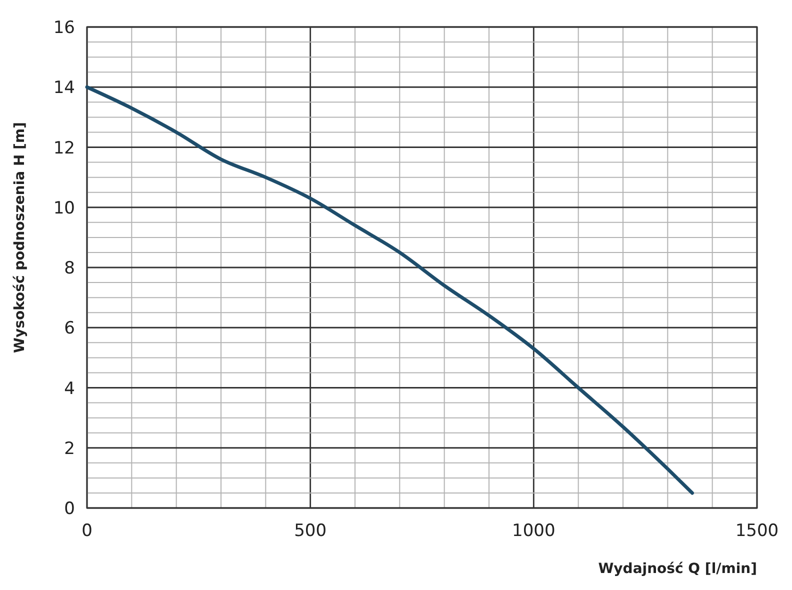 The image size is (792, 590). I want to click on y-tick-label: 6, so click(69, 328).